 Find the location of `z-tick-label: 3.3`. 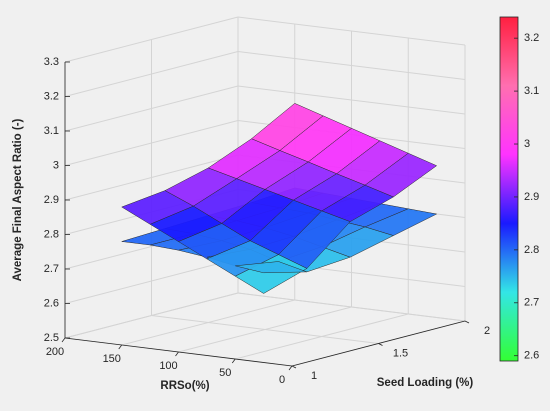

z-tick-label: 3.3 is located at coordinates (51, 62).